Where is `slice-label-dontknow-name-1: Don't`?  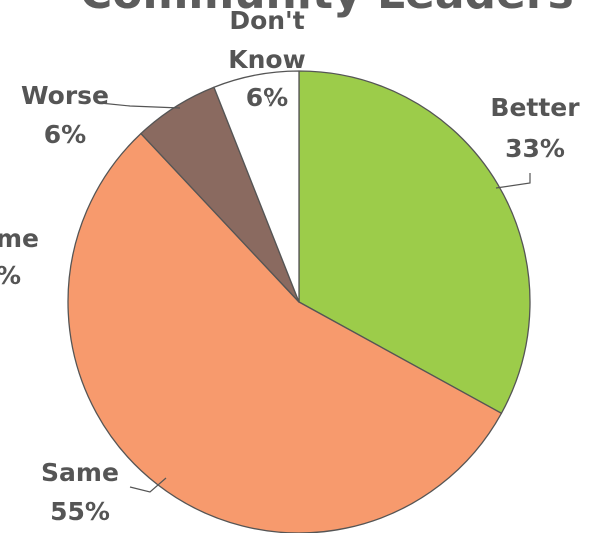 slice-label-dontknow-name-1: Don't is located at coordinates (266, 20).